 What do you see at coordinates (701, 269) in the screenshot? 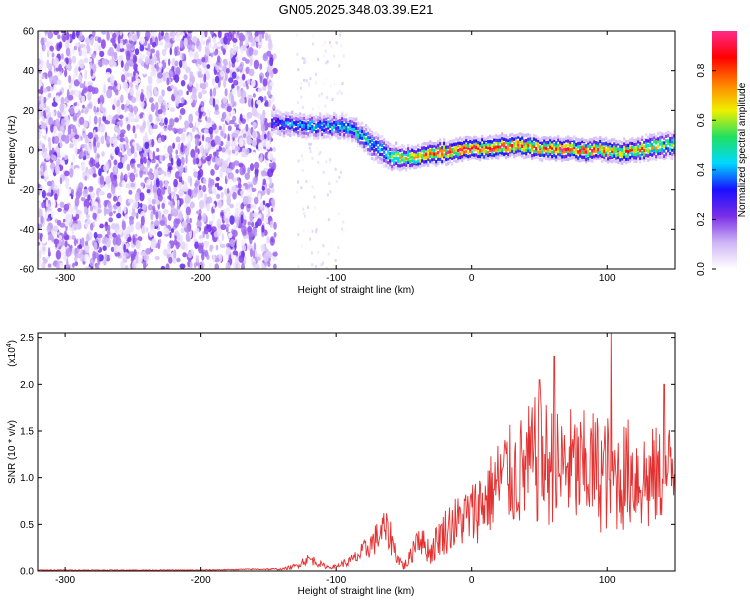
I see `colorbar-tick-label: 0.0` at bounding box center [701, 269].